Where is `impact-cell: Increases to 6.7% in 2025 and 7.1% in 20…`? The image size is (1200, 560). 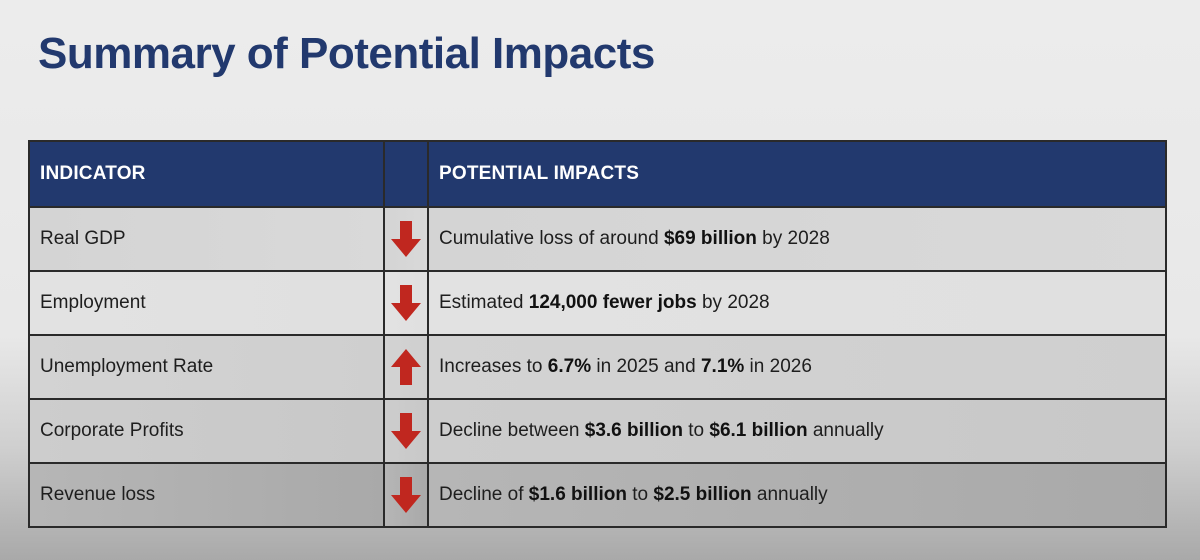
impact-cell: Increases to 6.7% in 2025 and 7.1% in 20… is located at coordinates (797, 367).